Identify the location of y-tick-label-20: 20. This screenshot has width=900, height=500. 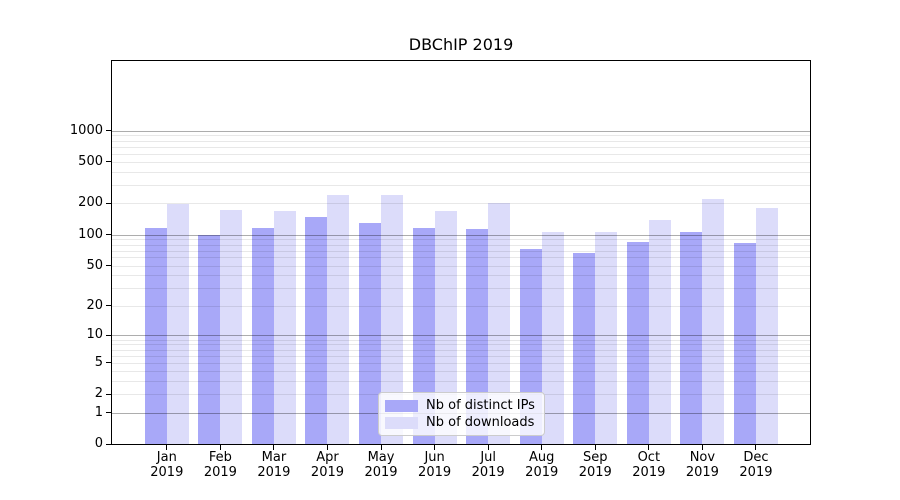
(94, 305).